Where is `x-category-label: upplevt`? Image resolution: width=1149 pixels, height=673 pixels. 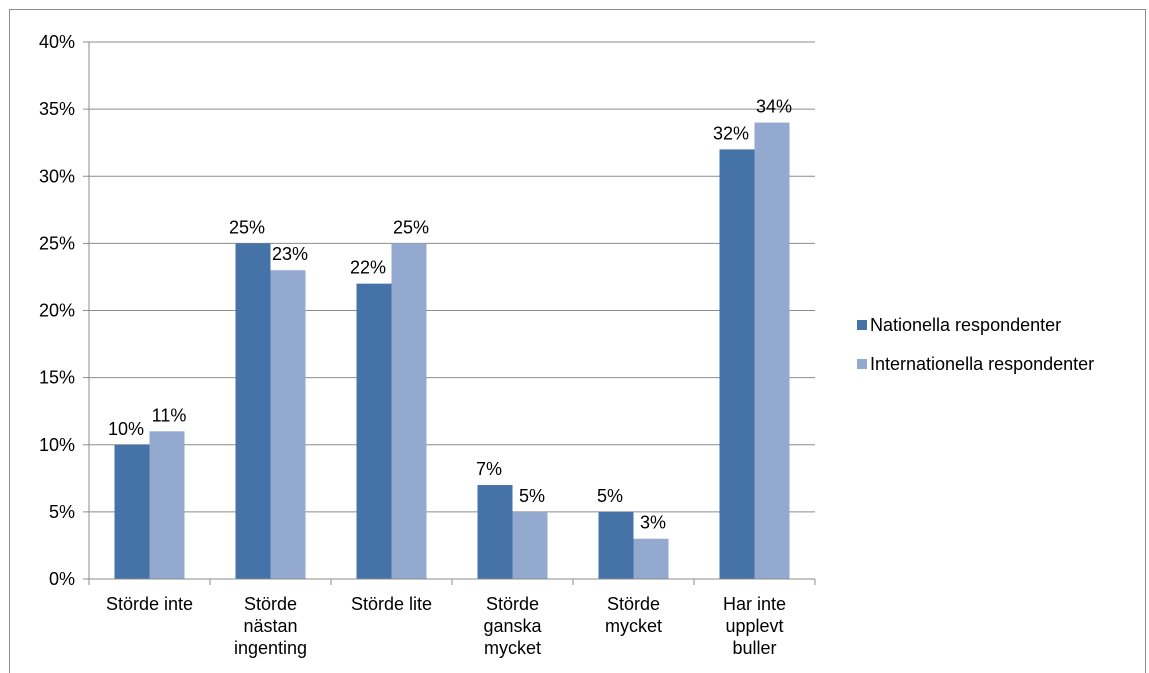 x-category-label: upplevt is located at coordinates (754, 626).